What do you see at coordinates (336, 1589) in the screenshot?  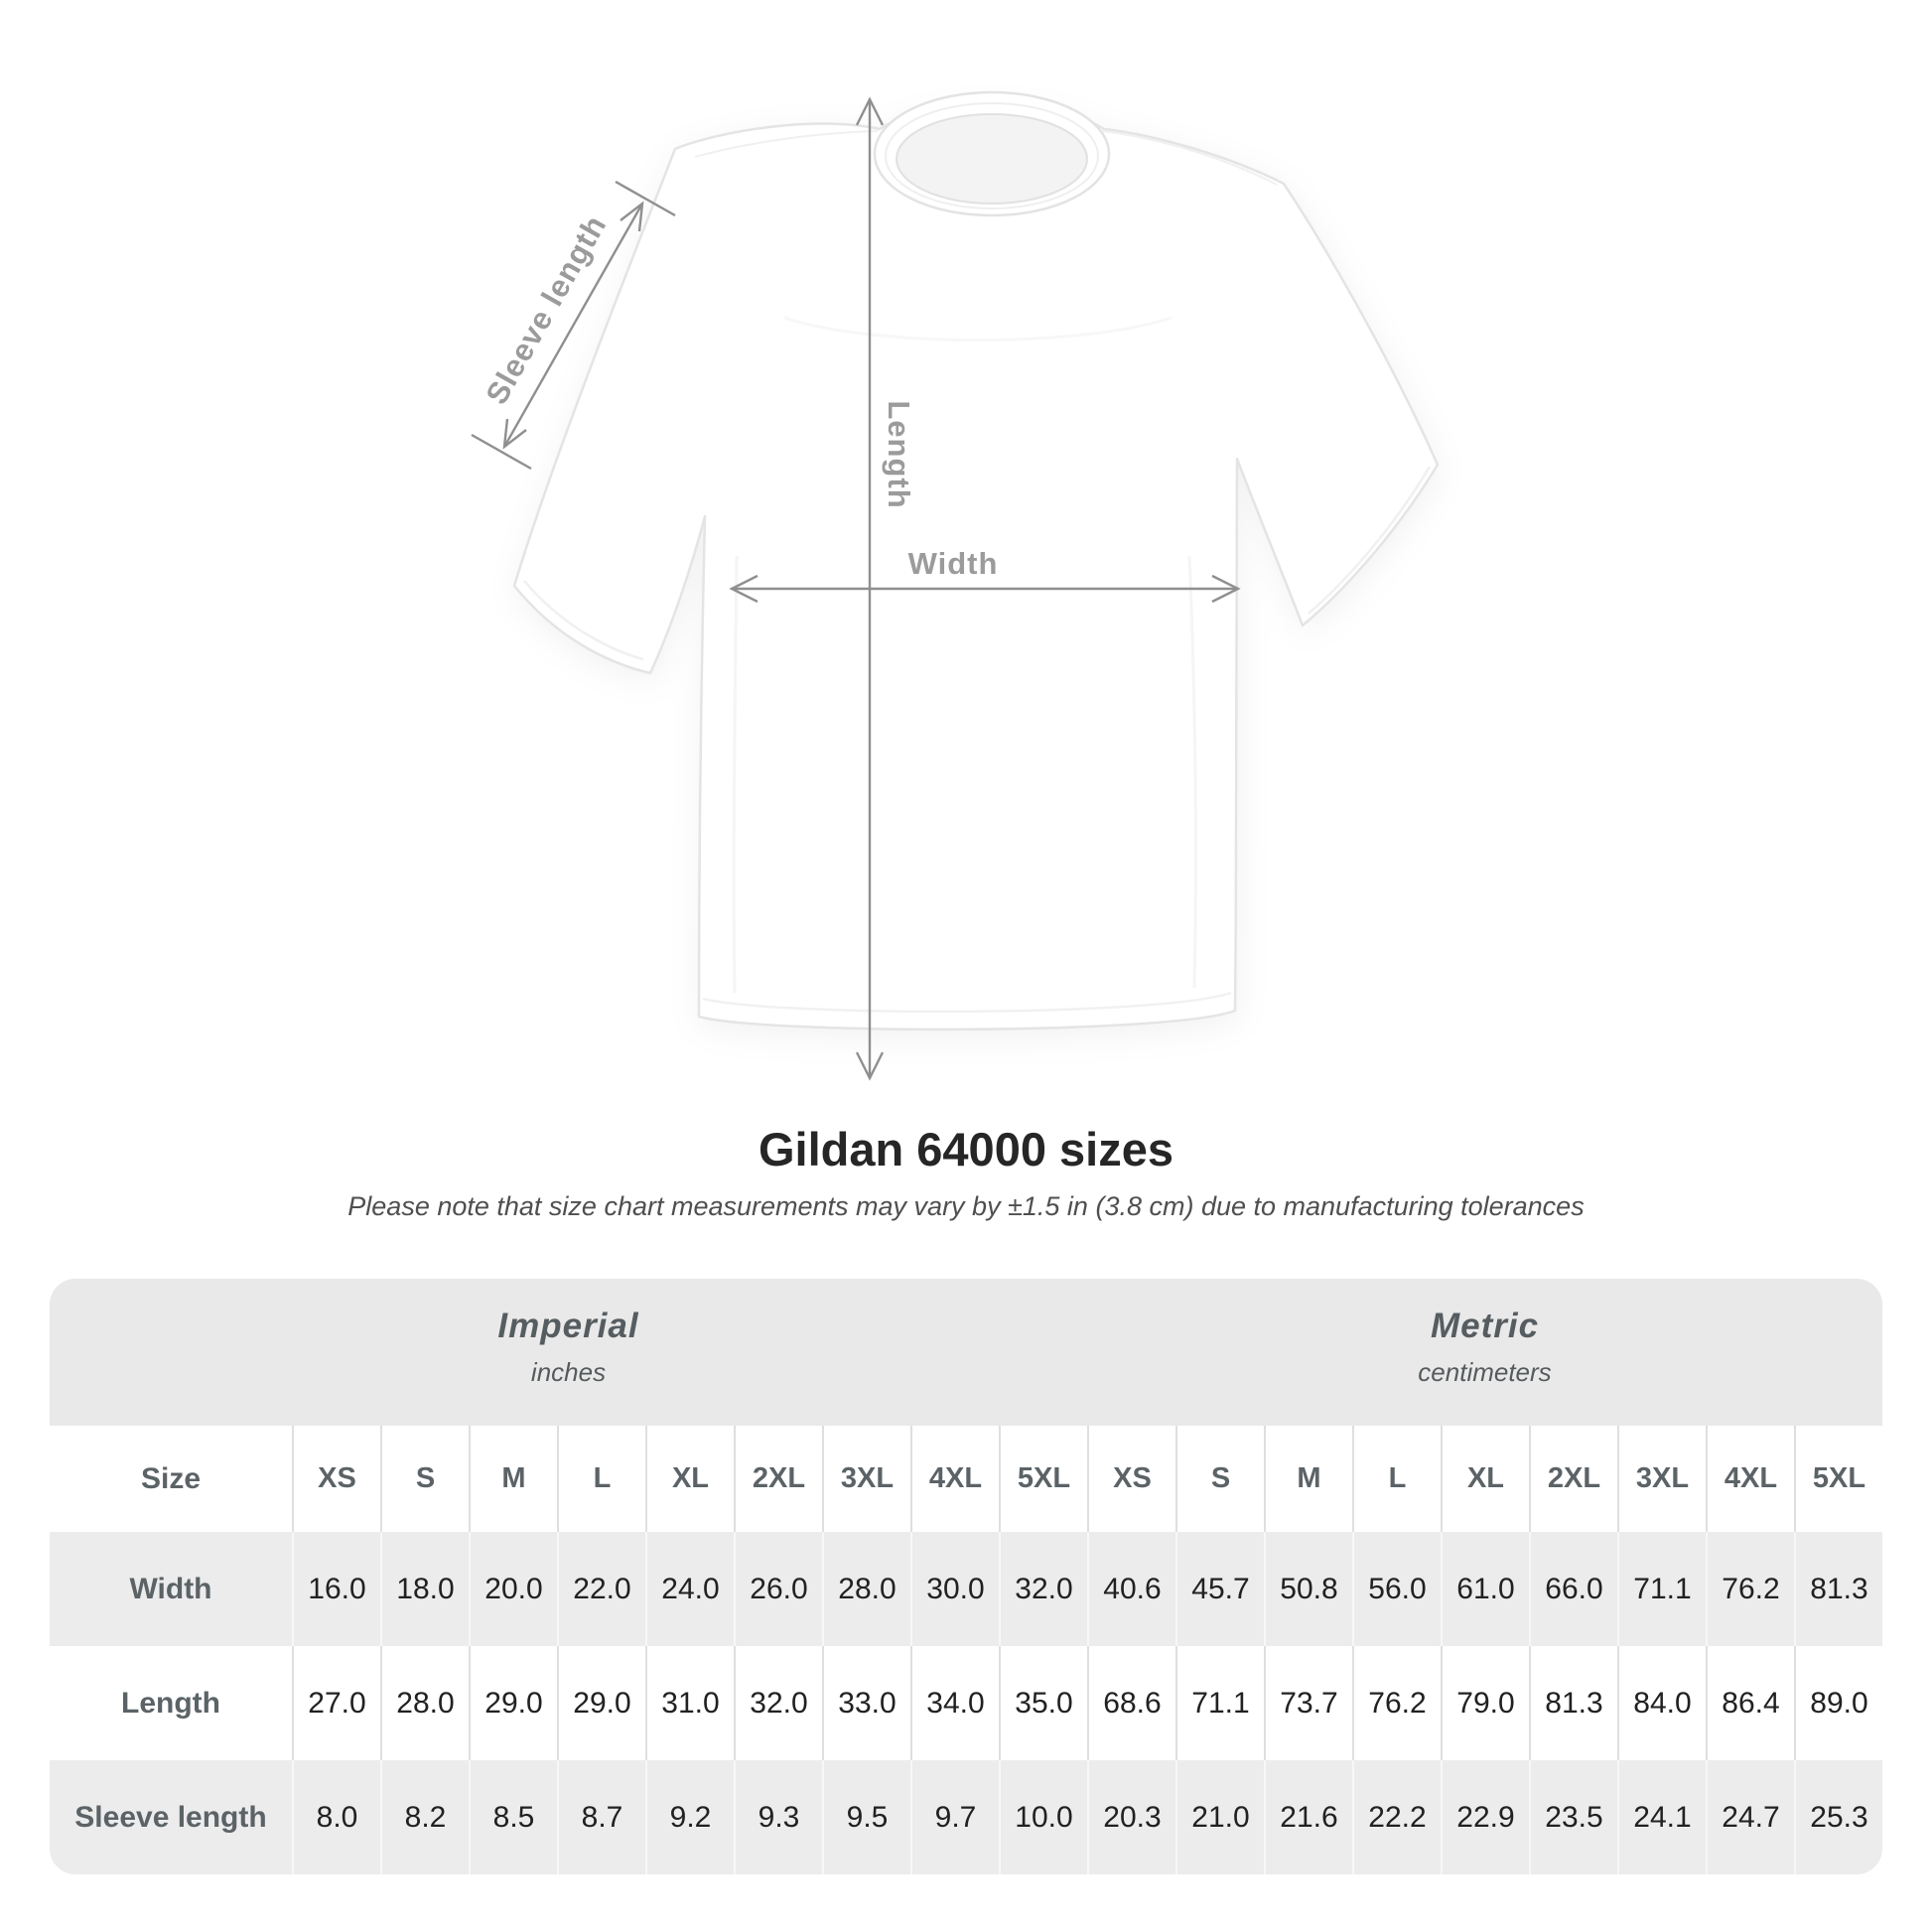 I see `value-cell: 16.0` at bounding box center [336, 1589].